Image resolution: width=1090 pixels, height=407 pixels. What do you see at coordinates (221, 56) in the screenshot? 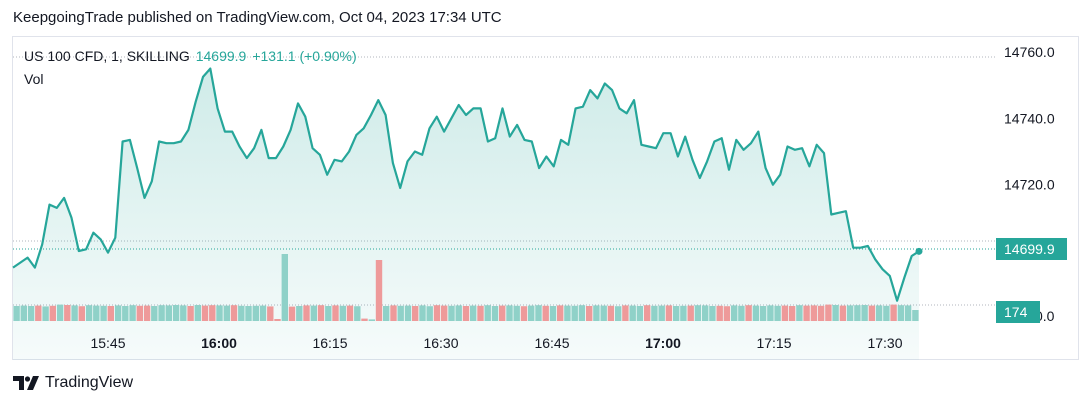
I see `last-value-label: 14699.9` at bounding box center [221, 56].